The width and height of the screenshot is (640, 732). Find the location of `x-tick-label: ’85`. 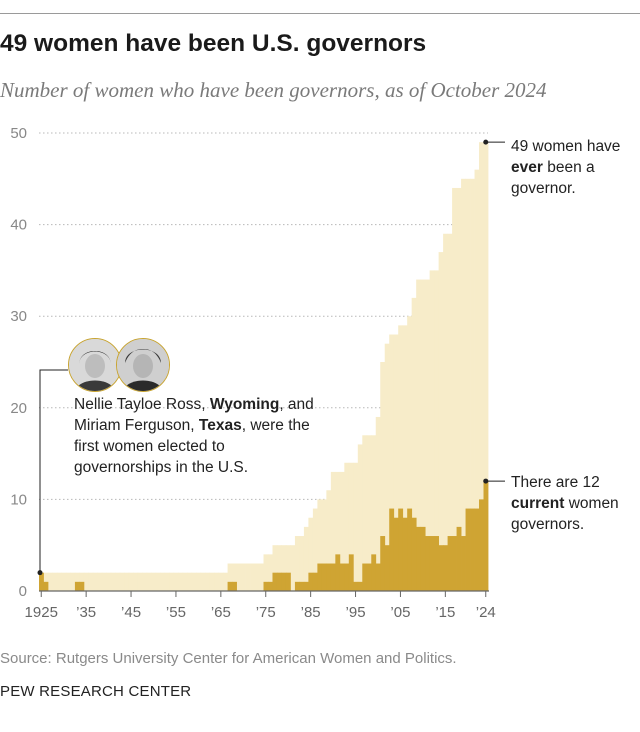

x-tick-label: ’85 is located at coordinates (311, 612).